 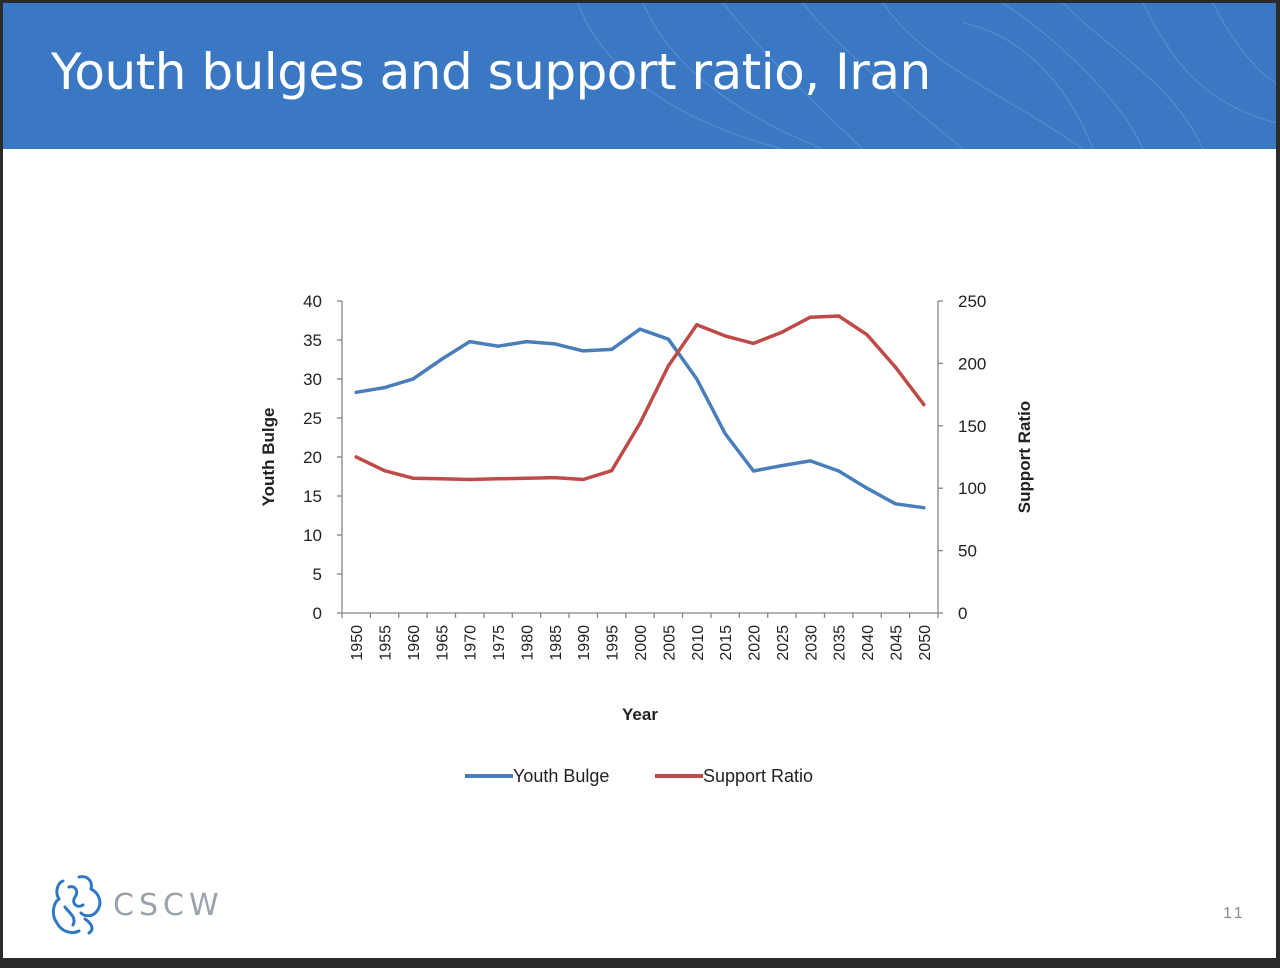 I want to click on slide-title: Youth bulges and support ratio, Iran, so click(x=491, y=72).